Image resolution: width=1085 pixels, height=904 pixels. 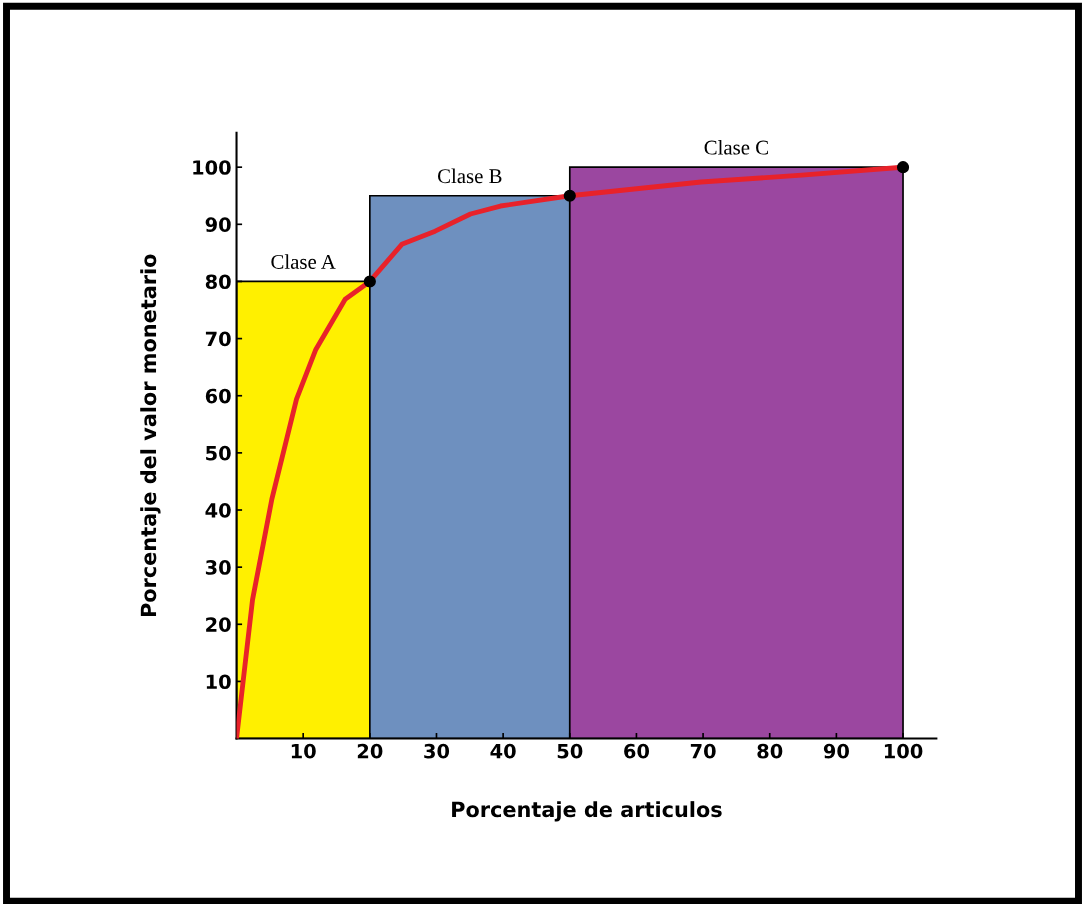 I want to click on annotation: Clase A, so click(x=303, y=261).